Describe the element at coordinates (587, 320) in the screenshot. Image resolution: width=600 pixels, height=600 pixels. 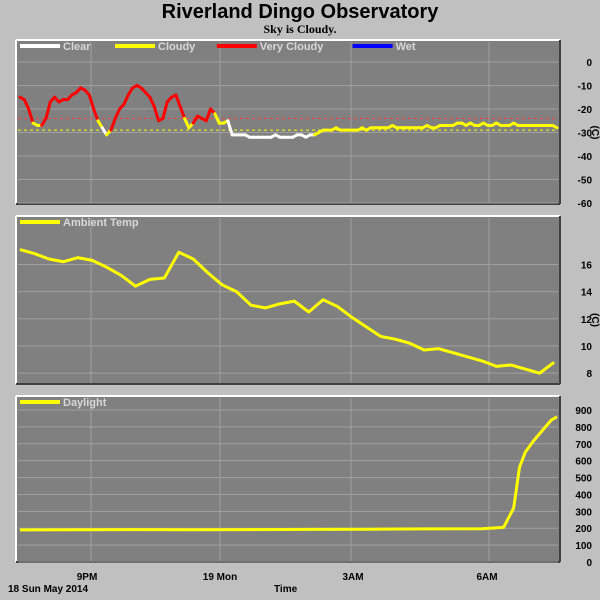
I see `y-tick-label: 12` at that location.